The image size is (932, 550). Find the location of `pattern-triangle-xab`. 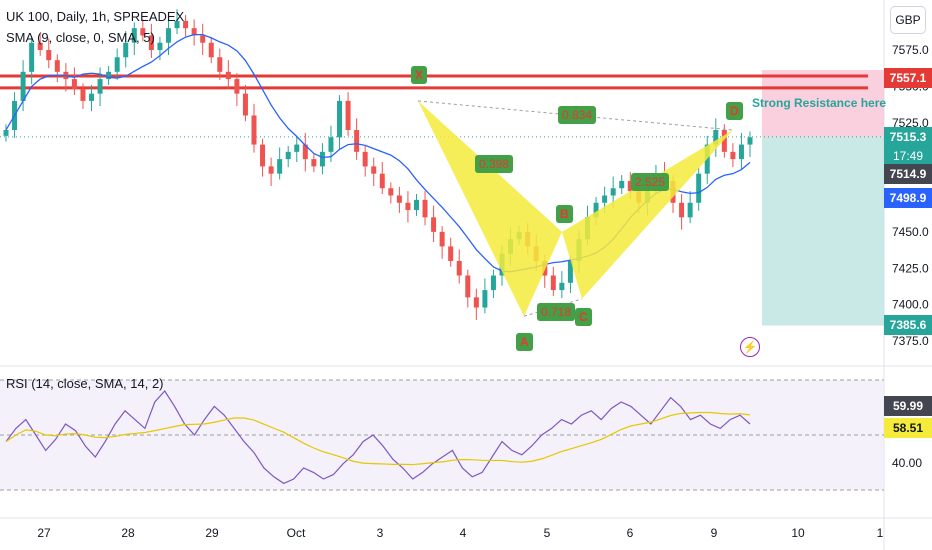

pattern-triangle-xab is located at coordinates (490, 208).